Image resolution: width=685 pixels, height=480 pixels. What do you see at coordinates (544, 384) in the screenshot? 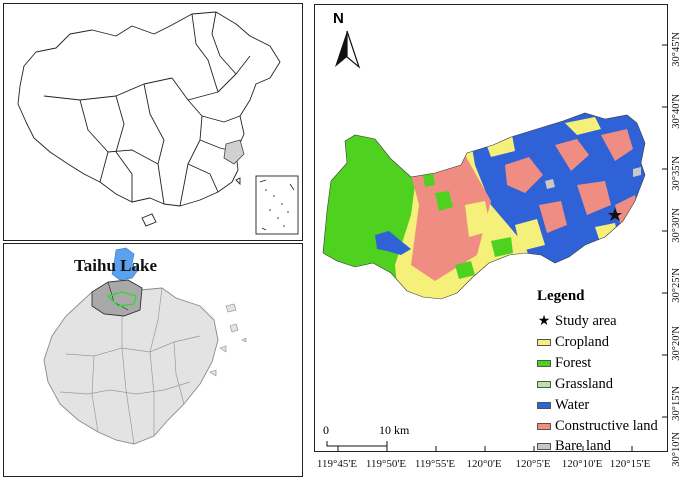
I see `swatch-grassland` at bounding box center [544, 384].